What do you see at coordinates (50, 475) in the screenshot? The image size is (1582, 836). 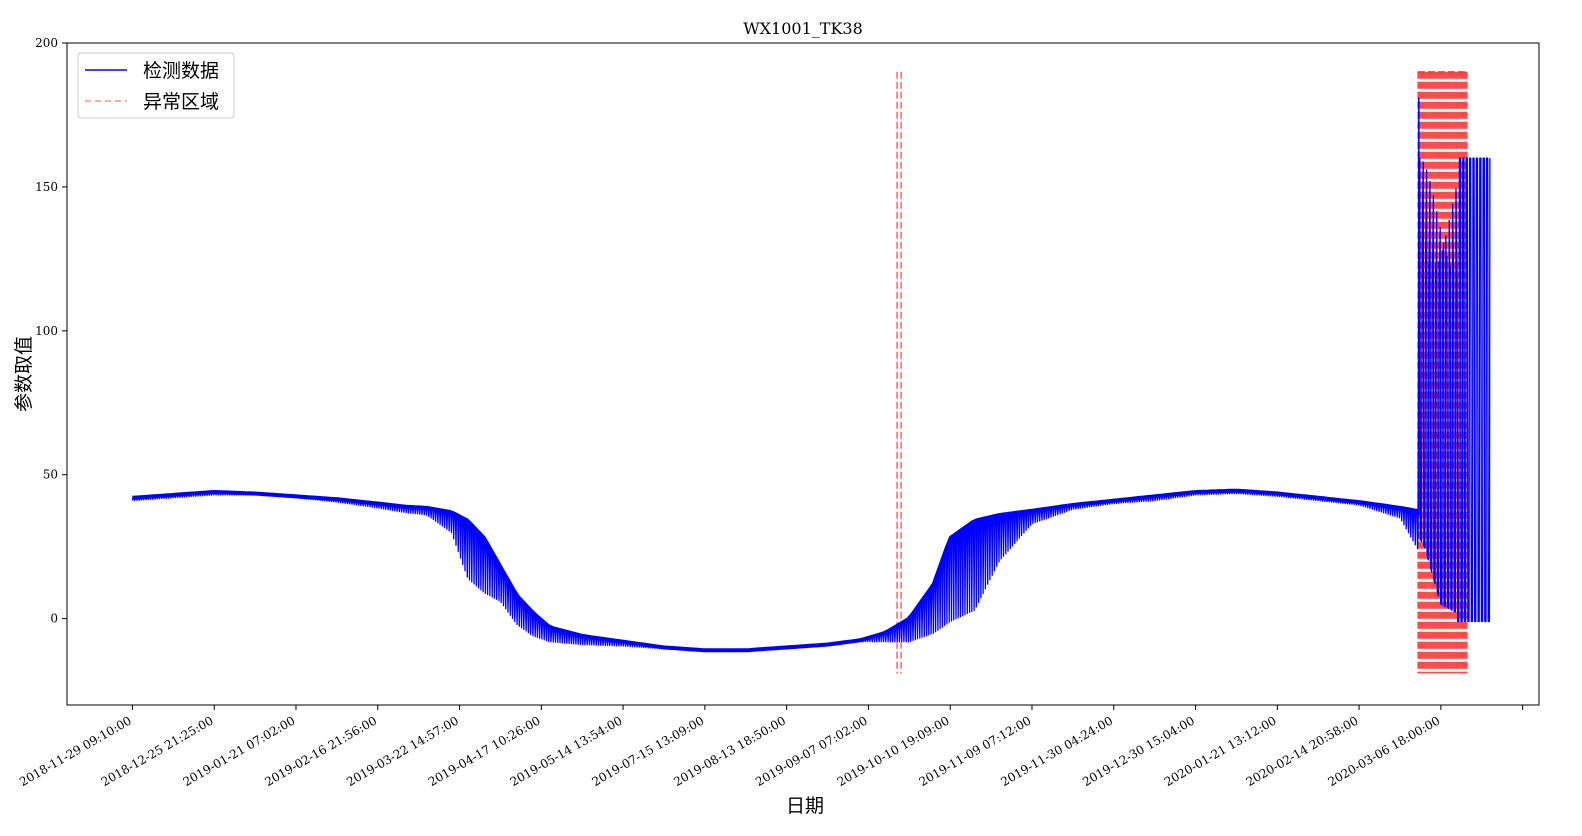 I see `y-tick-label: 50` at bounding box center [50, 475].